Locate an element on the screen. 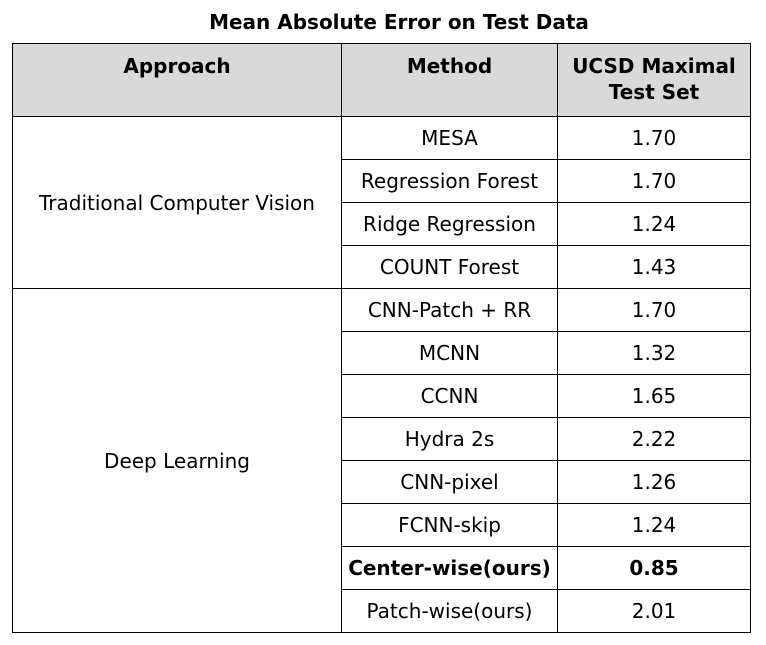 The image size is (766, 645). header-dataset: UCSD Maximal Test Set is located at coordinates (654, 80).